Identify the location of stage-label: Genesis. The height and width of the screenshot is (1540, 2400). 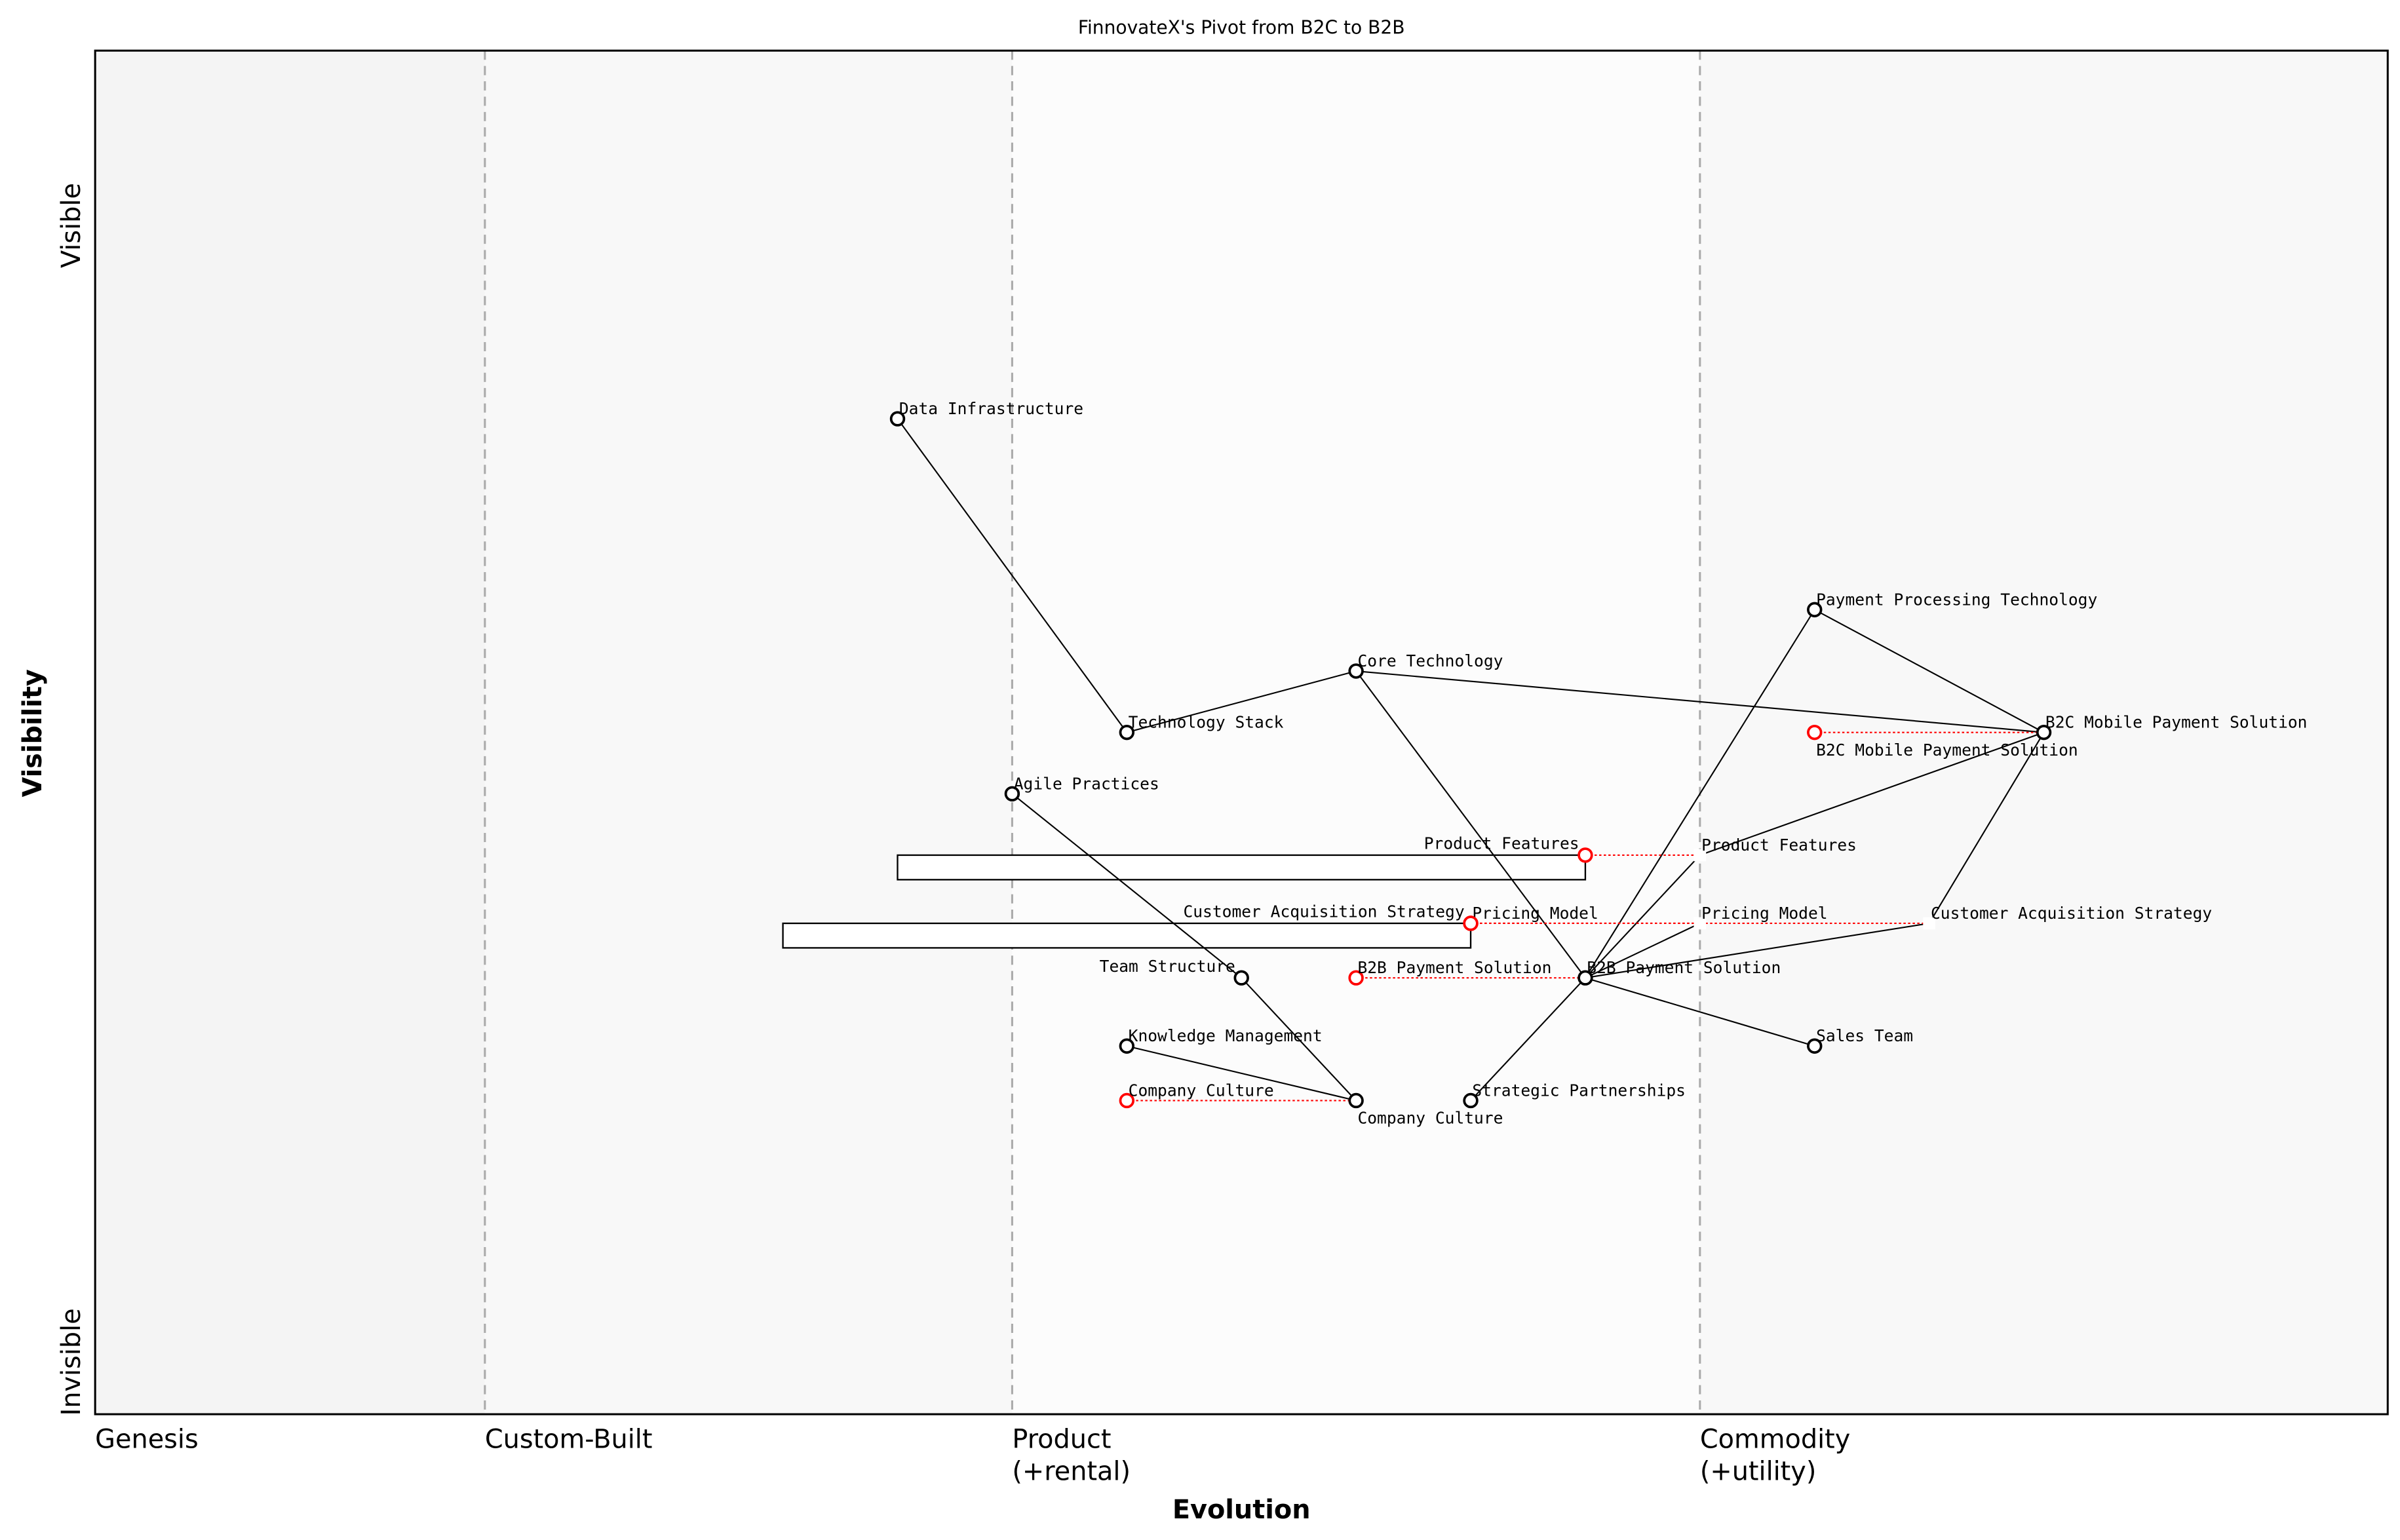
(147, 1440).